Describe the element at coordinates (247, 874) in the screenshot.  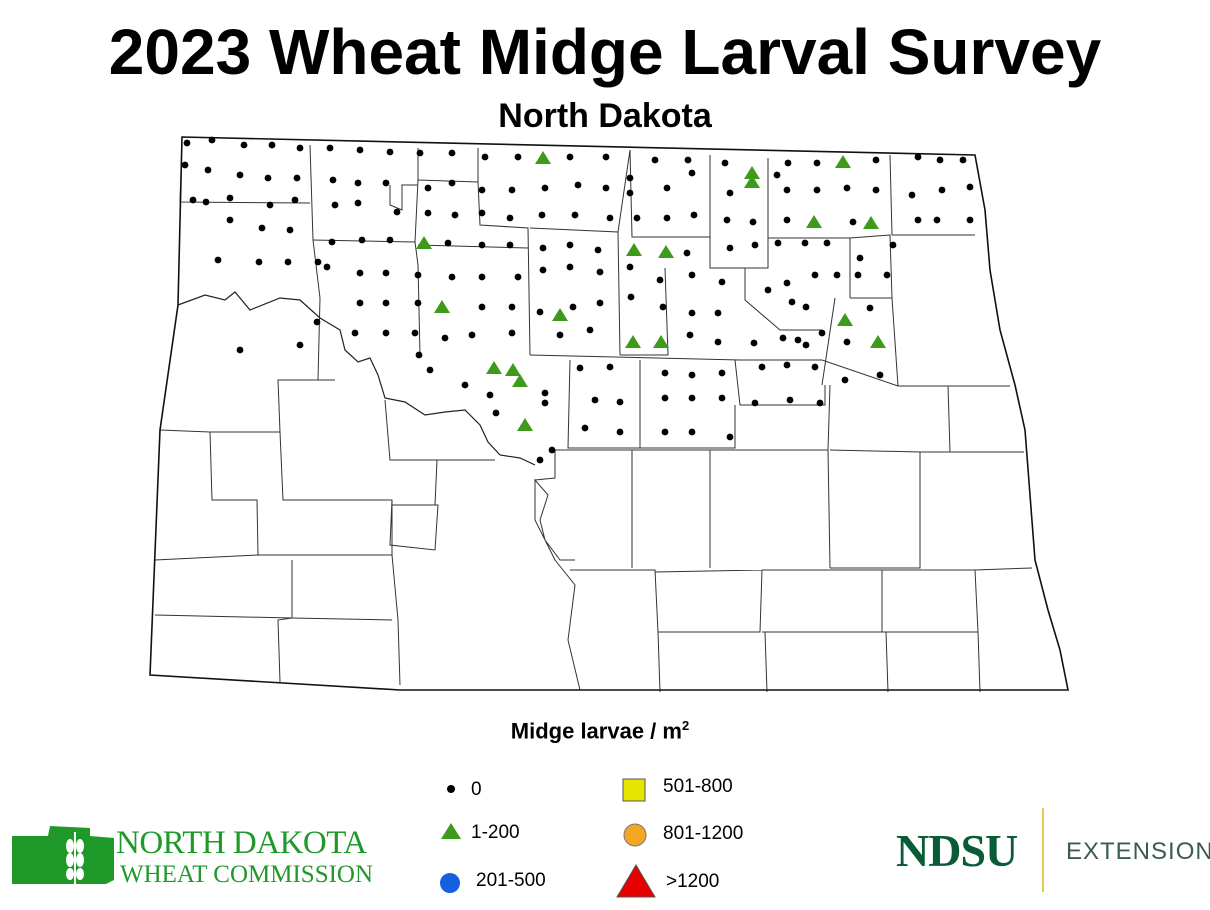
I see `wheat-commission-line2: WHEAT COMMISSION` at that location.